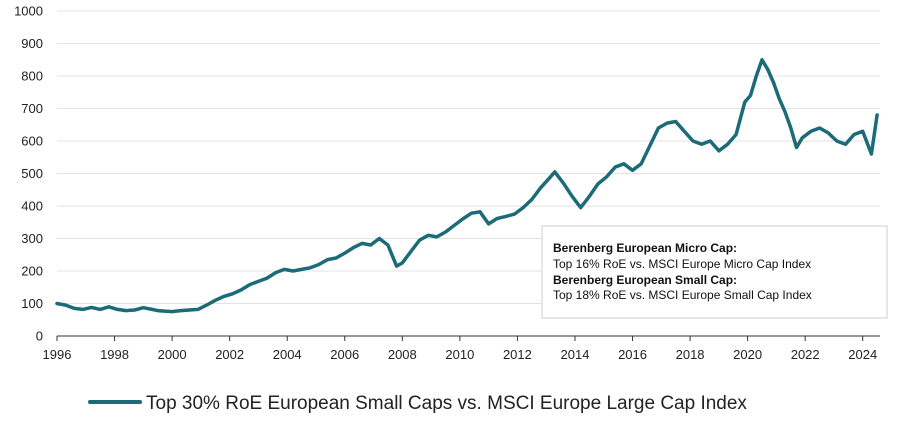 The width and height of the screenshot is (897, 425). I want to click on x-tick-label: 2016, so click(632, 354).